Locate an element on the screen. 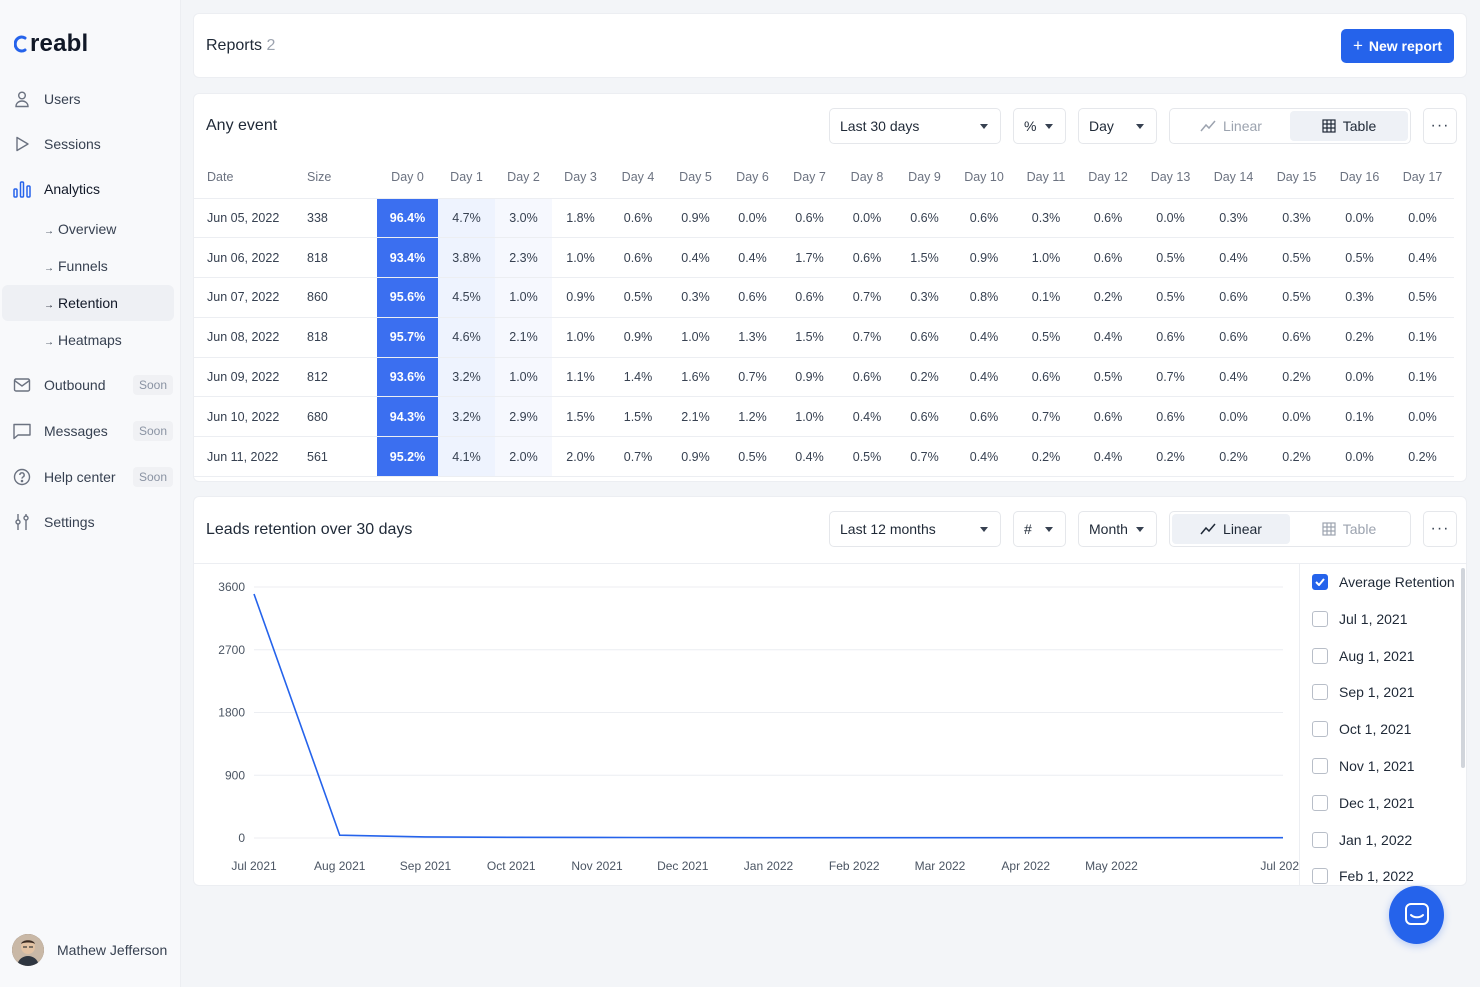 The width and height of the screenshot is (1480, 987). legend-item: Aug 1, 2021 is located at coordinates (1363, 656).